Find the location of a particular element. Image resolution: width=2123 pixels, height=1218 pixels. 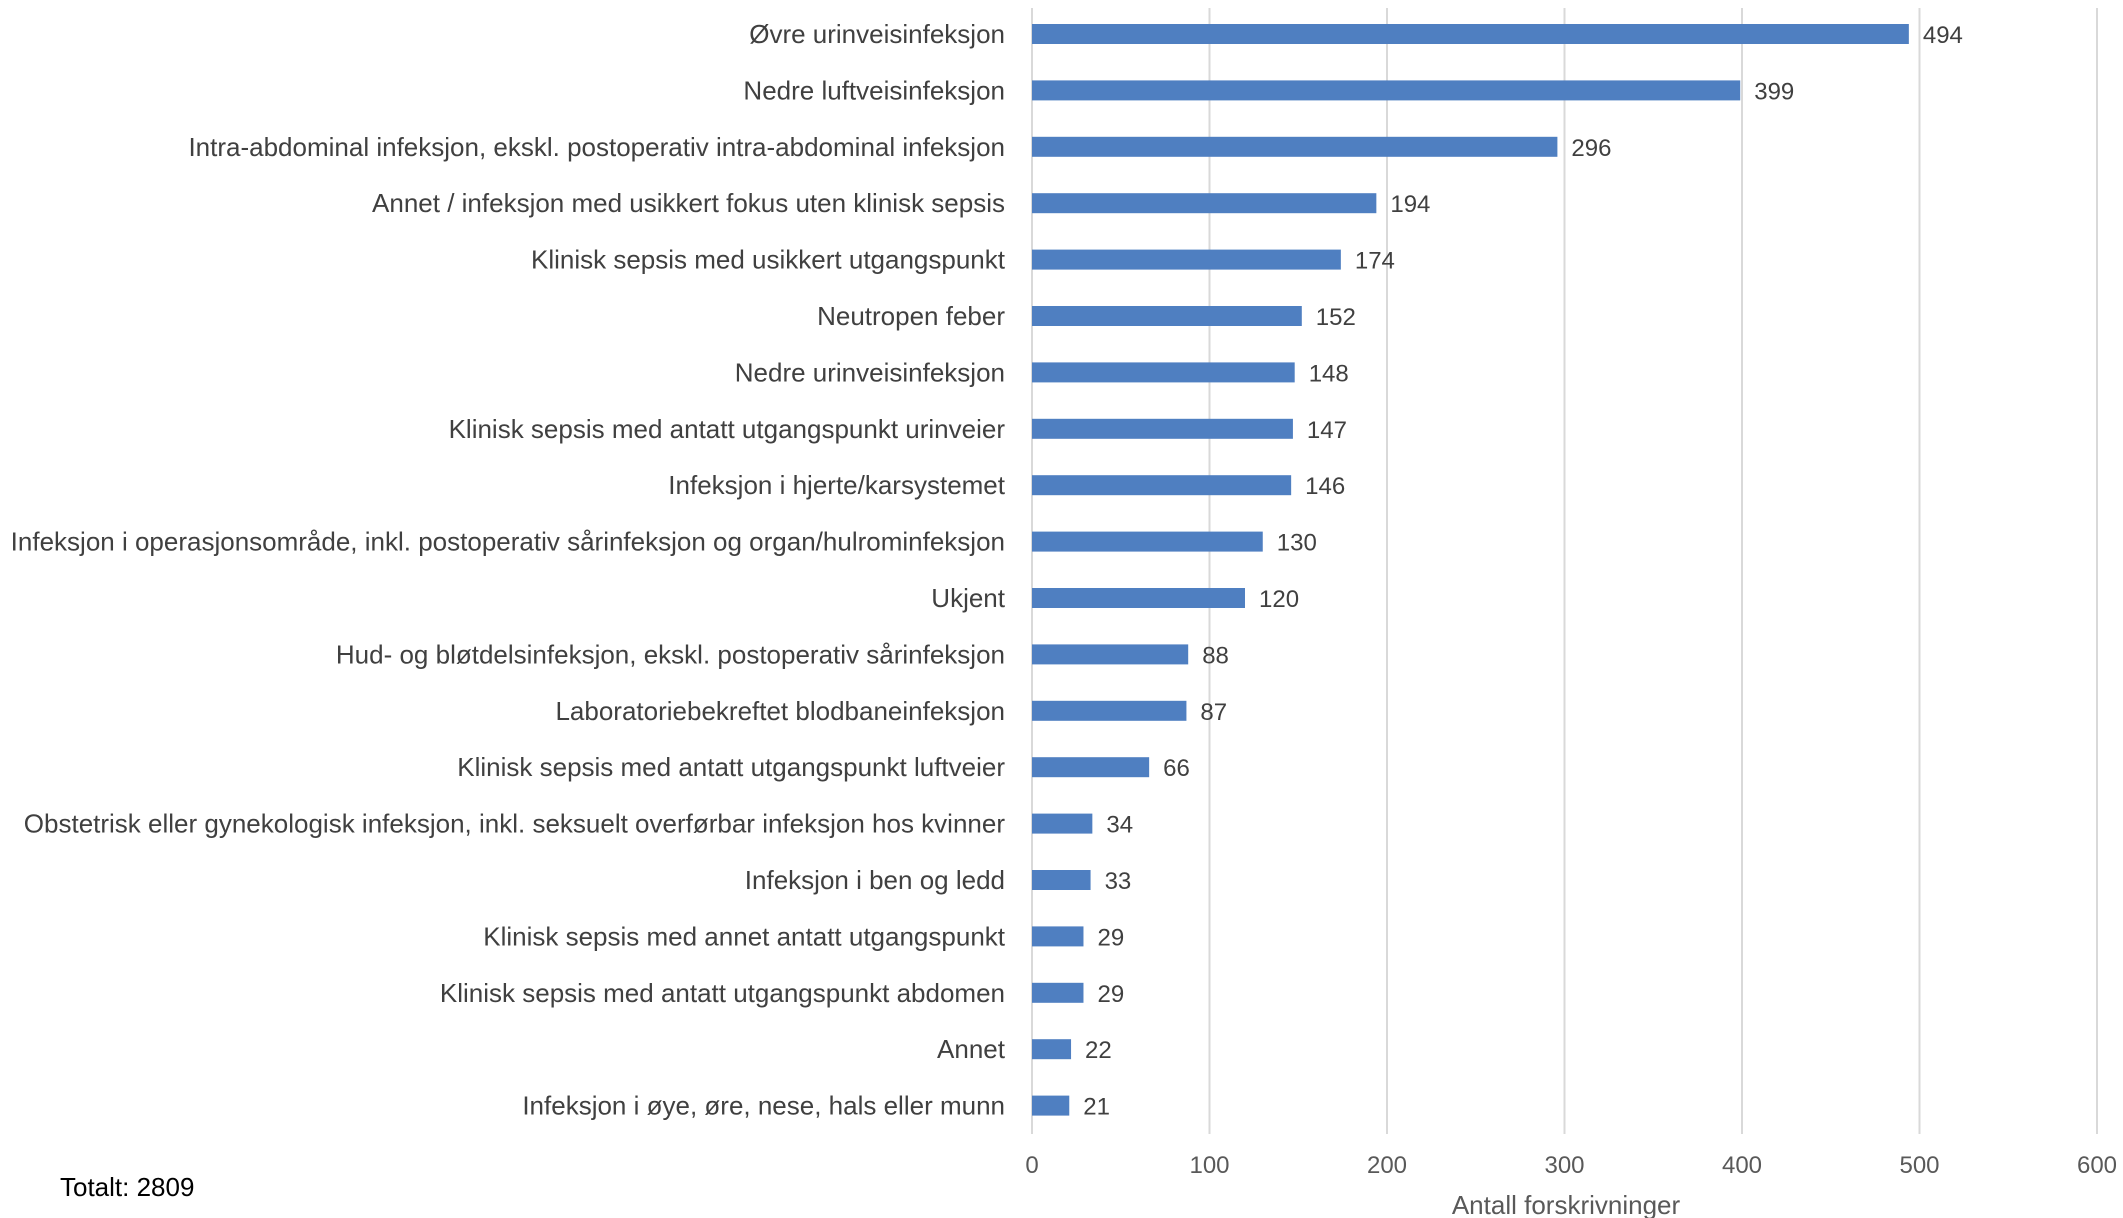

data-label: 296 is located at coordinates (1591, 148).